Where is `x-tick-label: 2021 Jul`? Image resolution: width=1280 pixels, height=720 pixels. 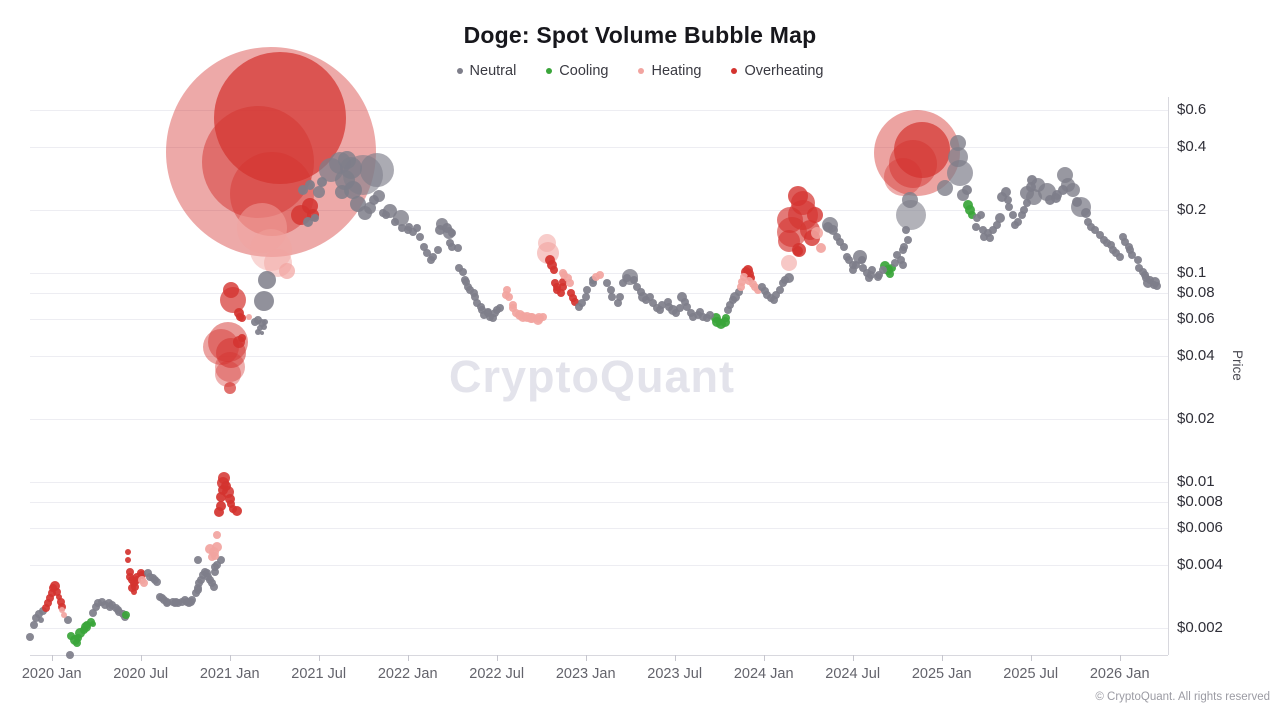
x-tick-label: 2021 Jul is located at coordinates (319, 674).